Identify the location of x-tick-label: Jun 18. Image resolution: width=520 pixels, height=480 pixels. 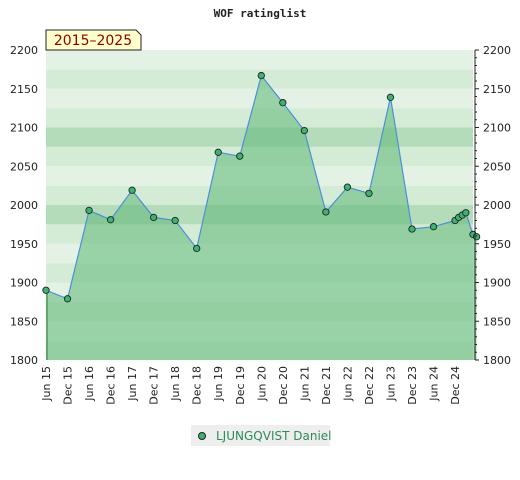
(175, 384).